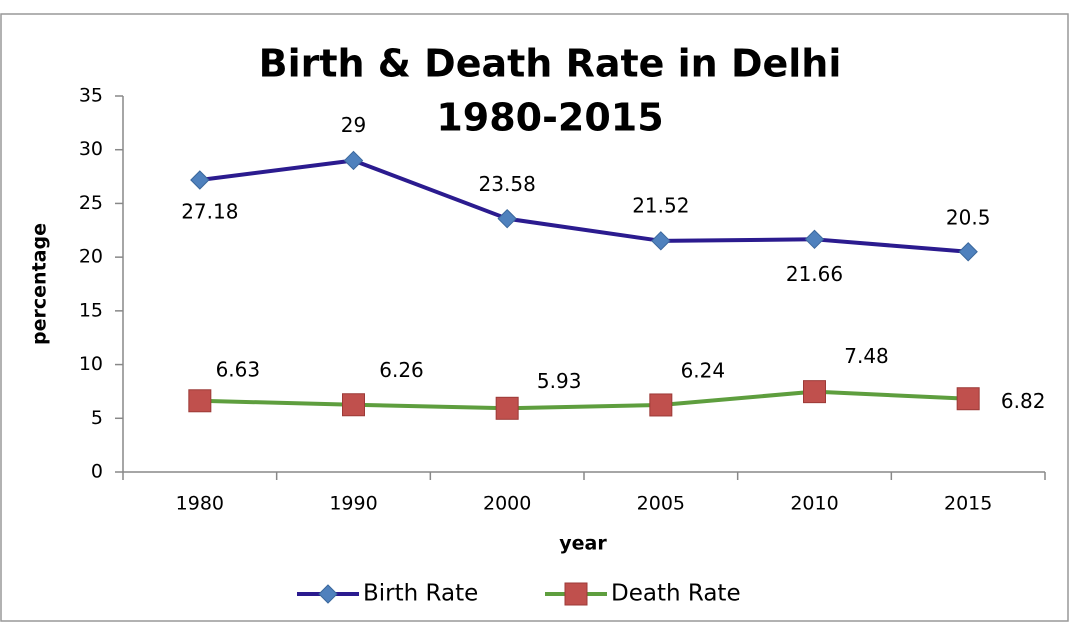  What do you see at coordinates (559, 381) in the screenshot?
I see `data-label: 5.93` at bounding box center [559, 381].